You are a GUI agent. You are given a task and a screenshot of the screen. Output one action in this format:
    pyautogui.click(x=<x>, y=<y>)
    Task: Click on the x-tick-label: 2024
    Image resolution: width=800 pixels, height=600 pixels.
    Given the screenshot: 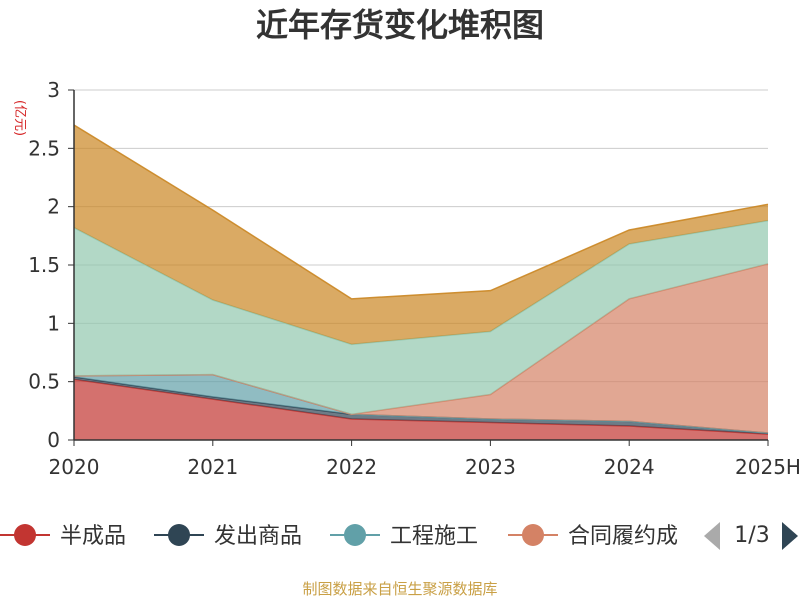 What is the action you would take?
    pyautogui.click(x=629, y=467)
    